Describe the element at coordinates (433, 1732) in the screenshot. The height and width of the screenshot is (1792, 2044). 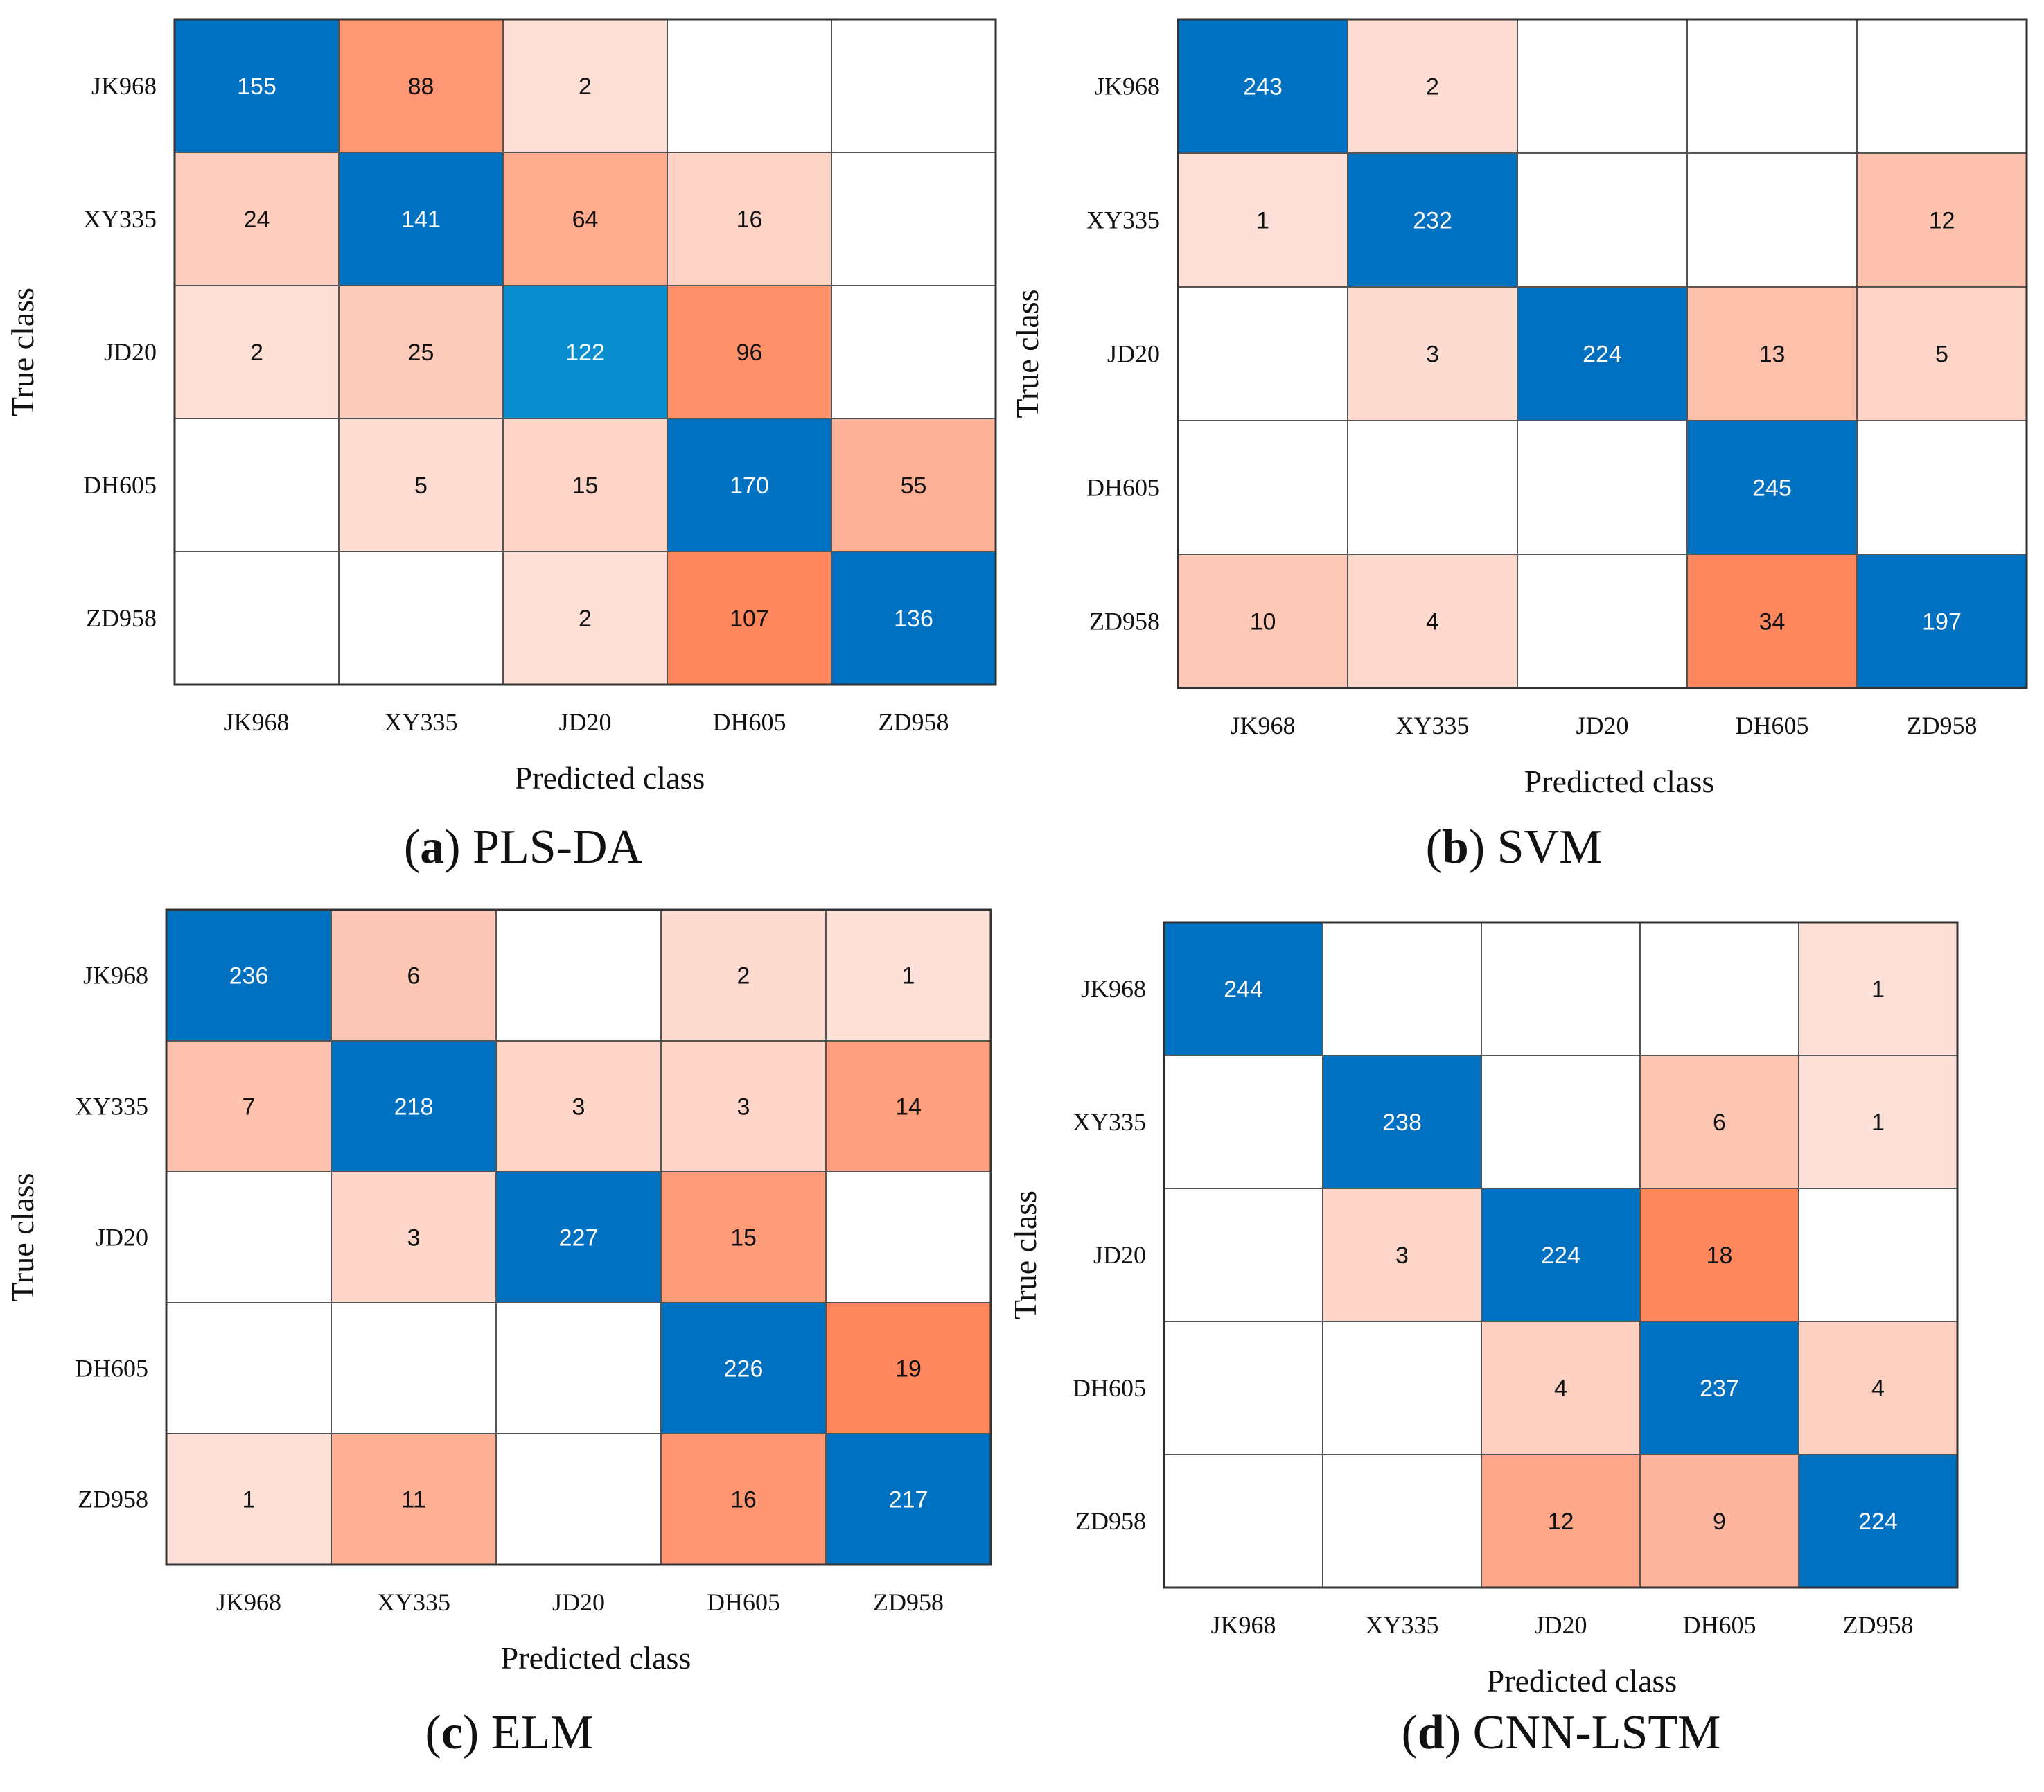
I see `caption-open-paren: (` at that location.